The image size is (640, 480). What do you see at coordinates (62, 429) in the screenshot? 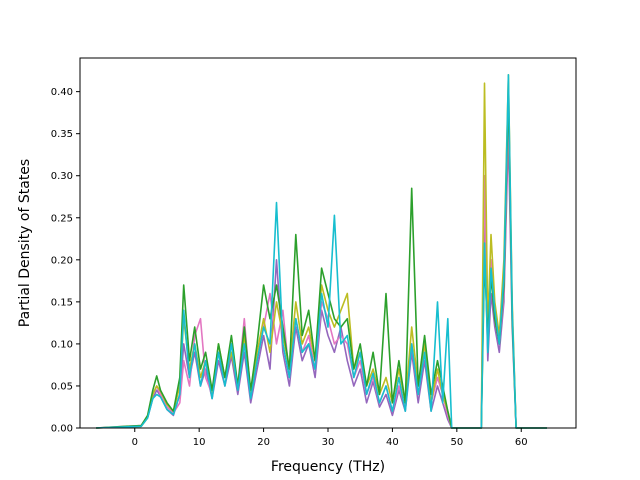
I see `y-tick-label: 0.00` at bounding box center [62, 429].